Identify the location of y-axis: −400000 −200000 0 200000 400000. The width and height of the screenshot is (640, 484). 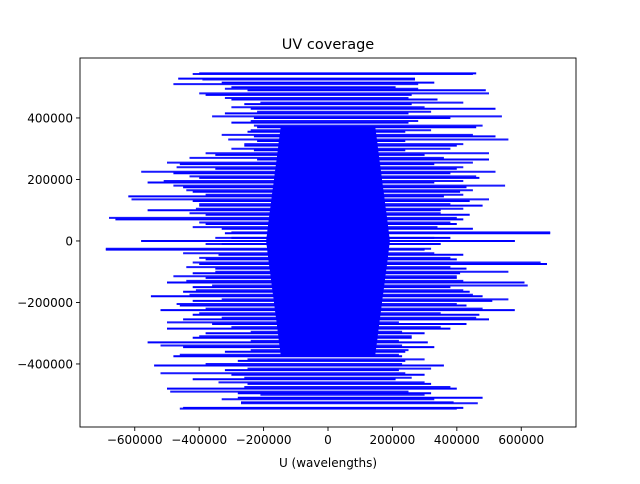
(48, 241).